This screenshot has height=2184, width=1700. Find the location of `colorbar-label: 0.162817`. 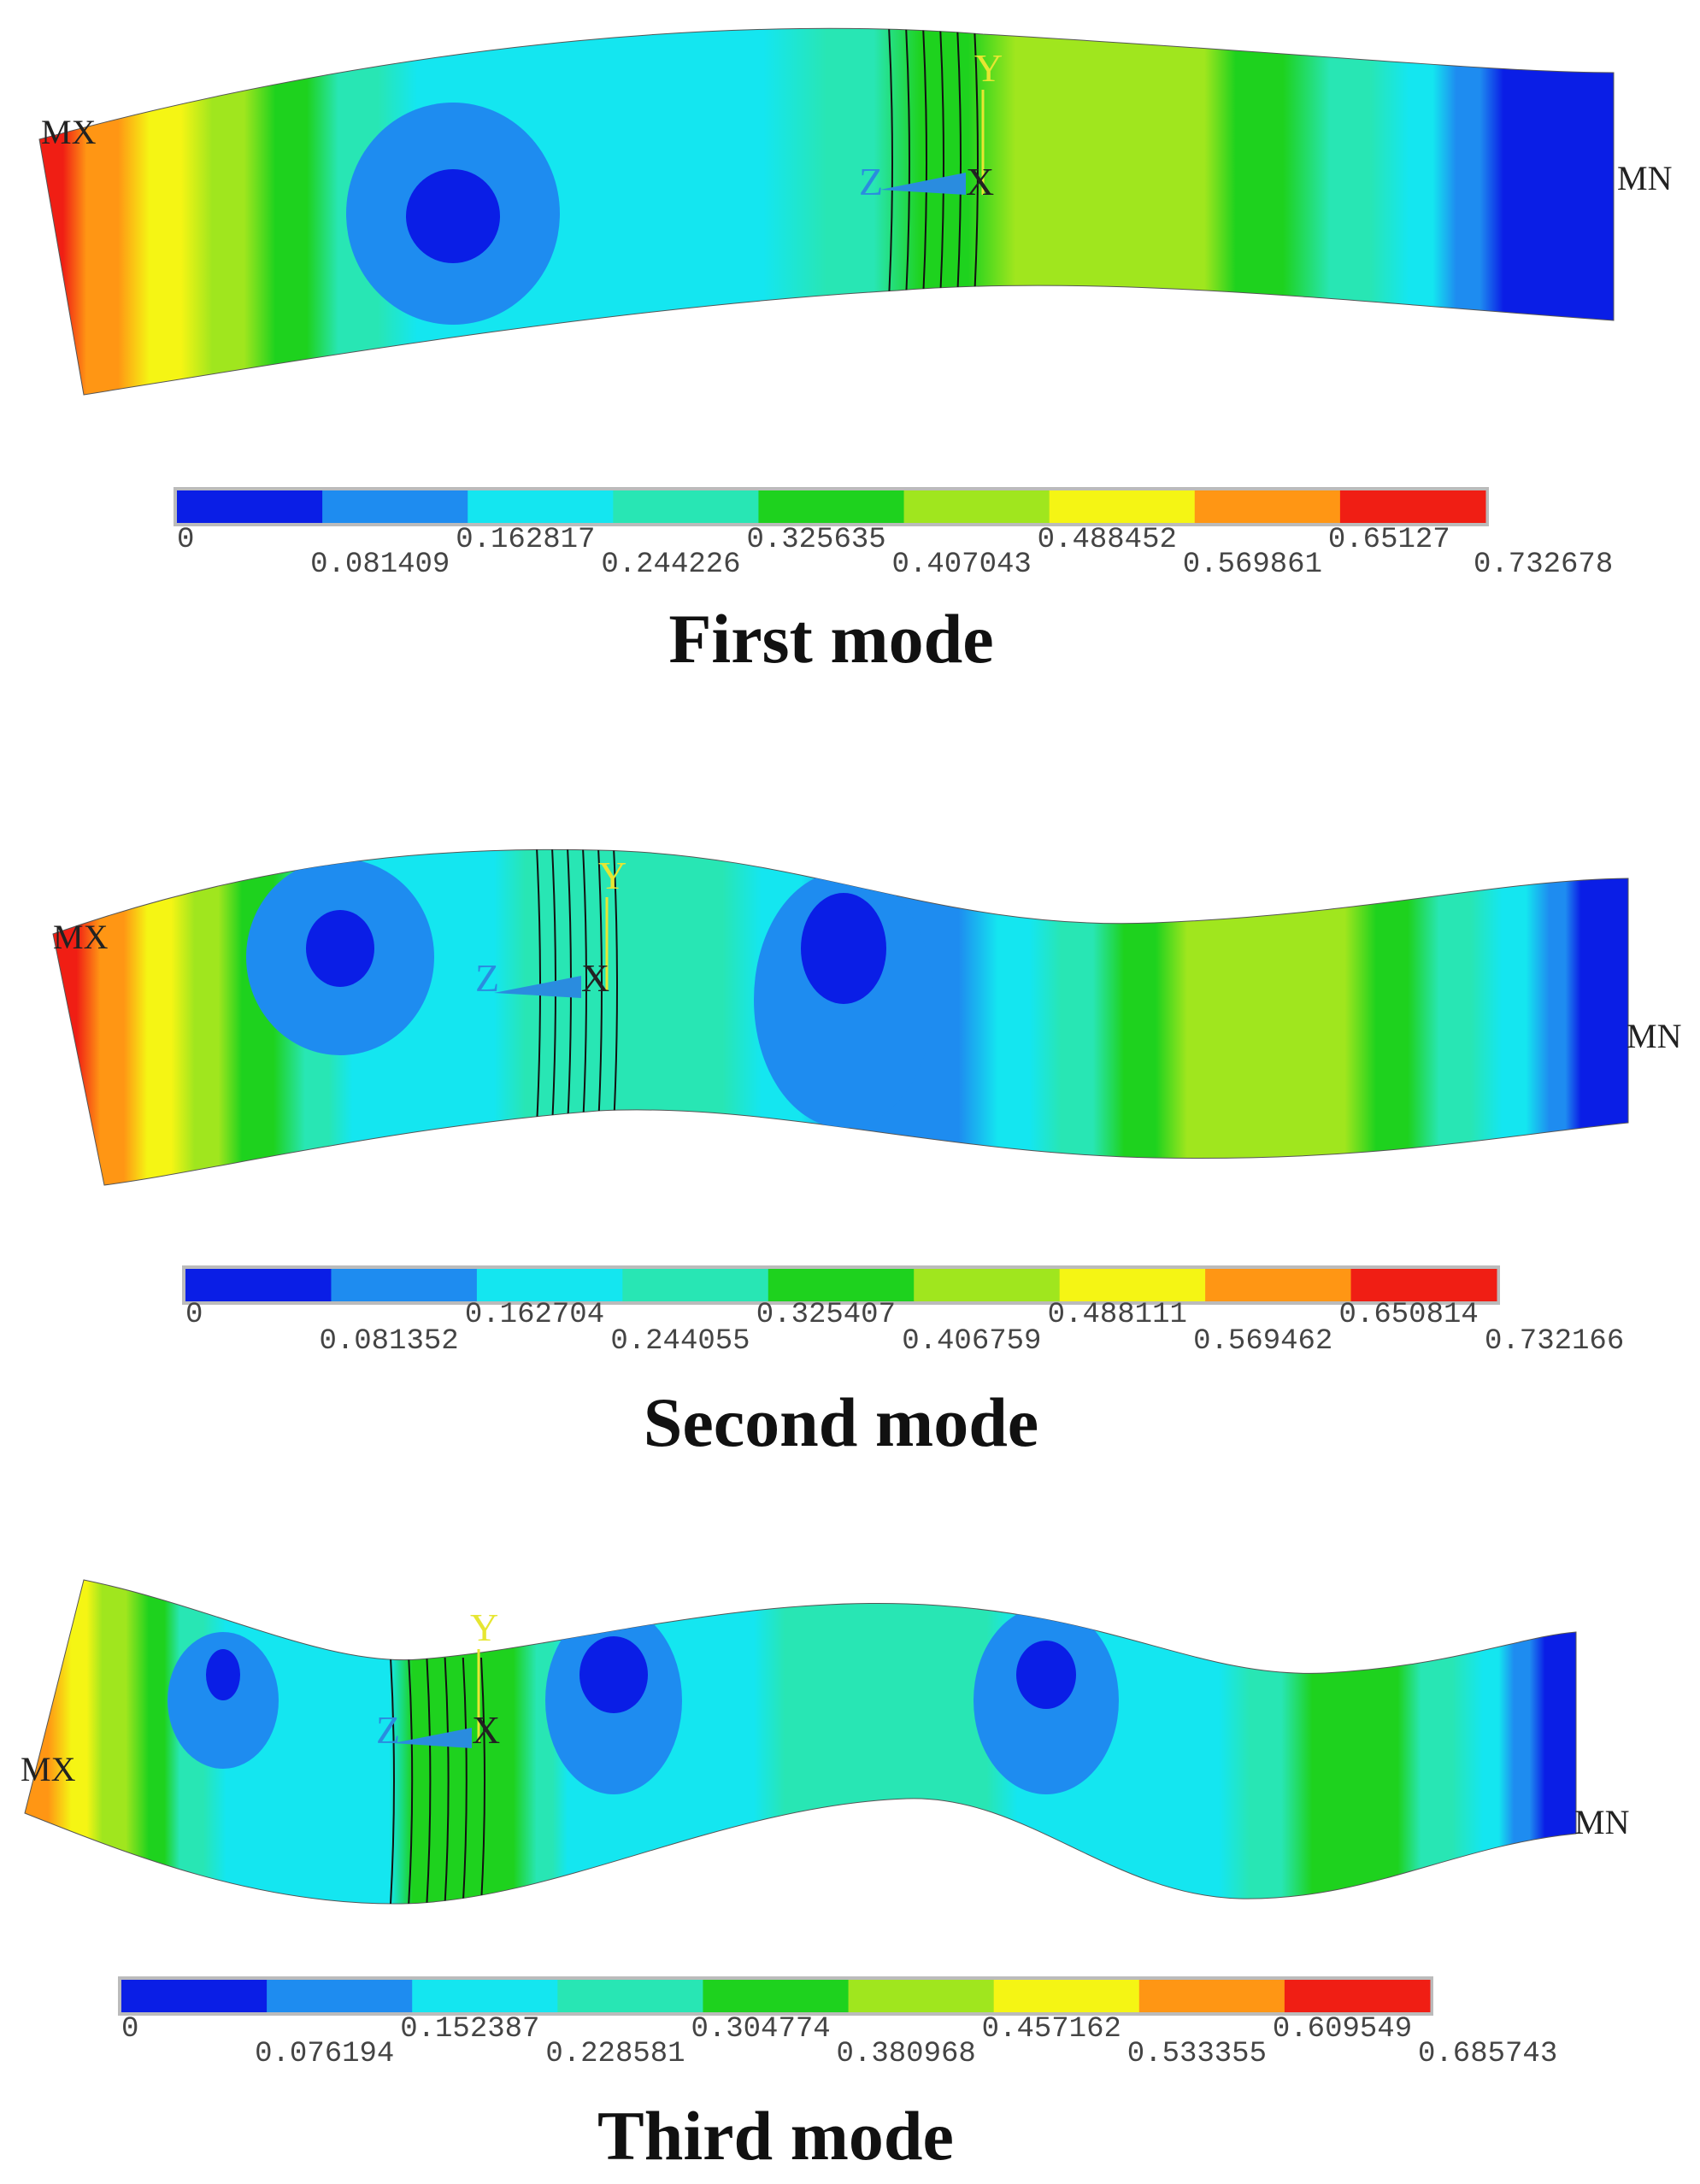

colorbar-label: 0.162817 is located at coordinates (525, 540).